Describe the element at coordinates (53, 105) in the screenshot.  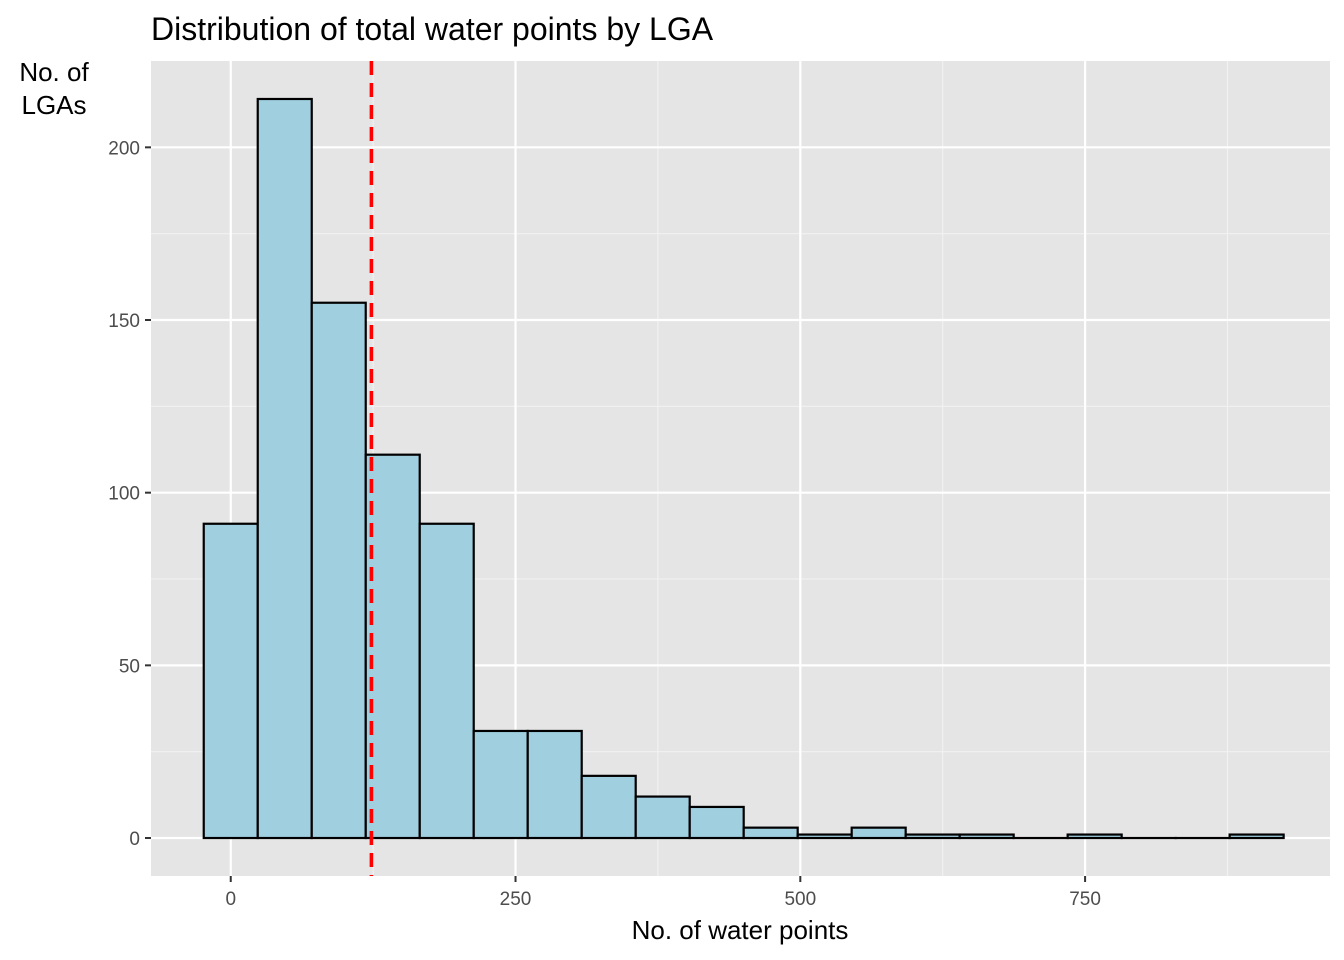
I see `y-axis-title-line-2: LGAs` at that location.